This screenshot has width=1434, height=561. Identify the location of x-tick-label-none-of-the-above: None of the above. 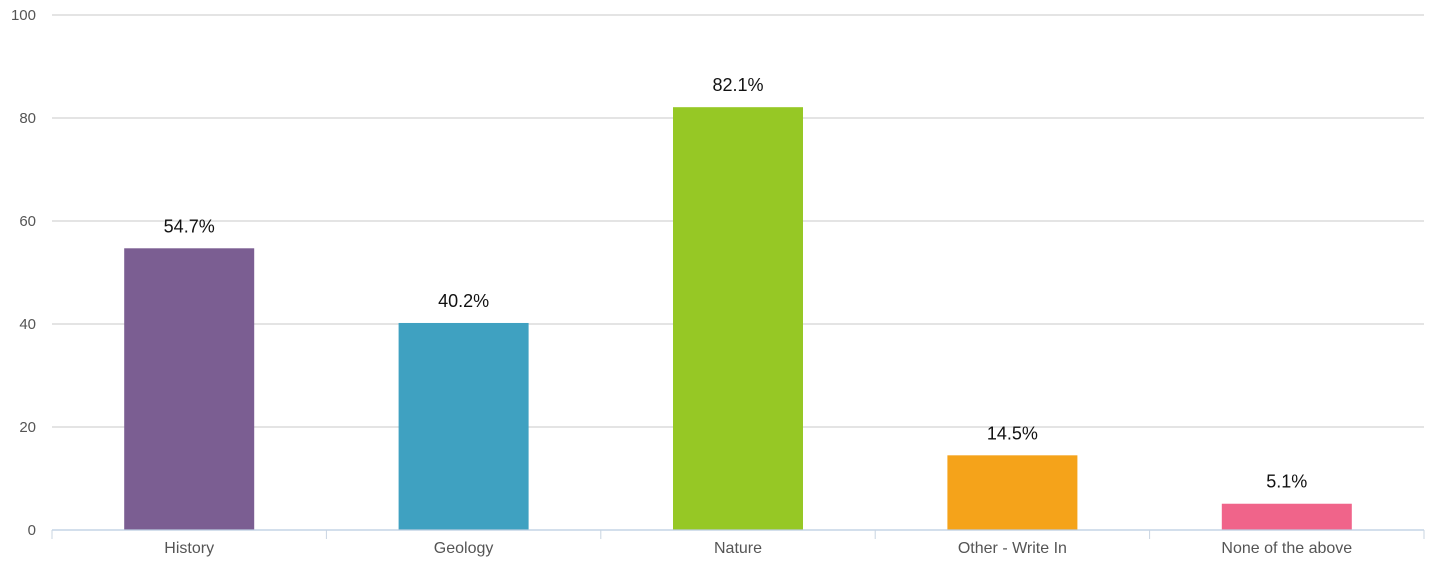
(1286, 548).